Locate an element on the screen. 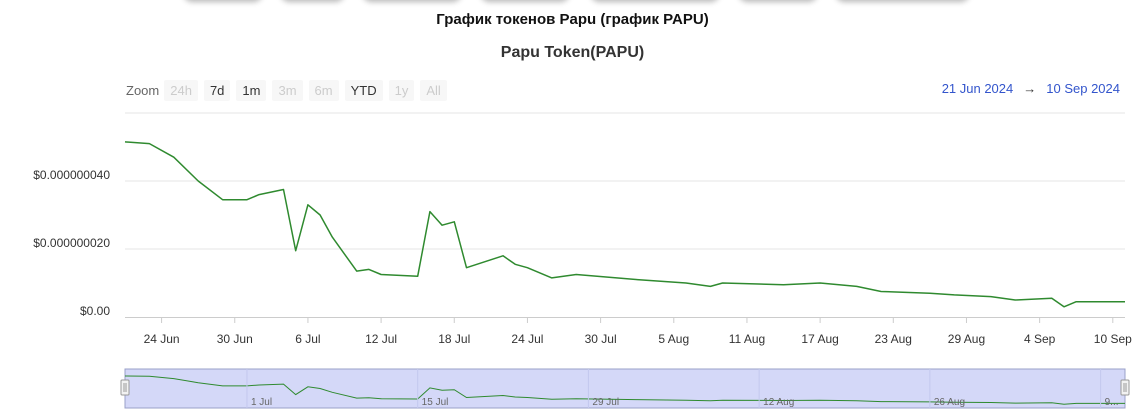 Image resolution: width=1145 pixels, height=411 pixels. range-selector: Zoom 24h 7d 1m 3m 6m YTD 1y All is located at coordinates (289, 90).